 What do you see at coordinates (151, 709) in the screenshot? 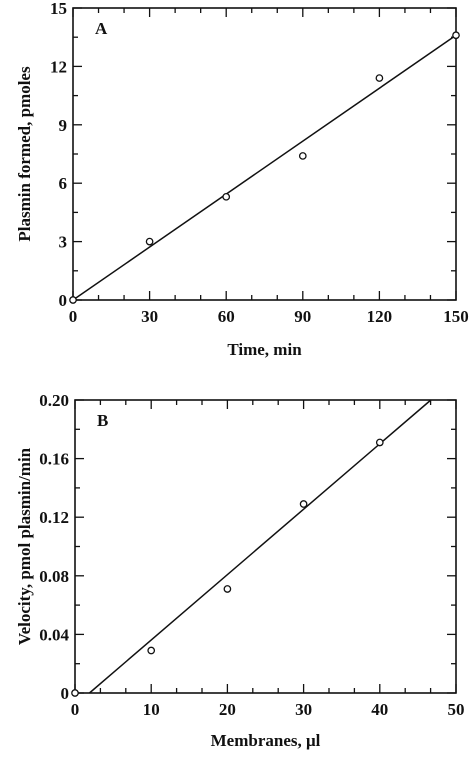
I see `x-tick-label: 10` at bounding box center [151, 709].